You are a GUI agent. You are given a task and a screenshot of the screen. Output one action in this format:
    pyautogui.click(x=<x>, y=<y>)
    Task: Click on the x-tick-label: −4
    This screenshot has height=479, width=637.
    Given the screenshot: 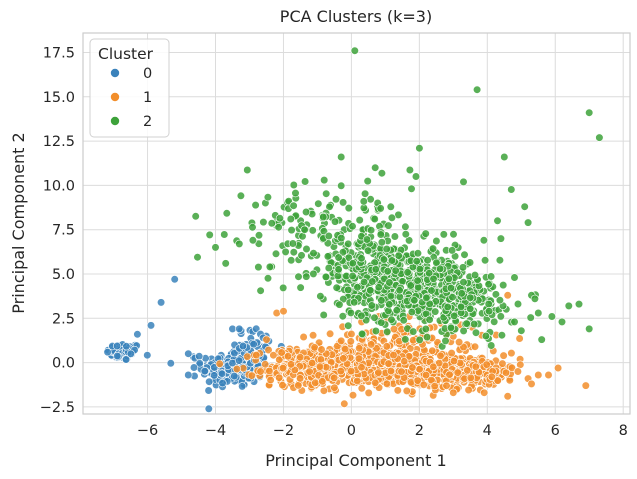 What is the action you would take?
    pyautogui.click(x=215, y=431)
    